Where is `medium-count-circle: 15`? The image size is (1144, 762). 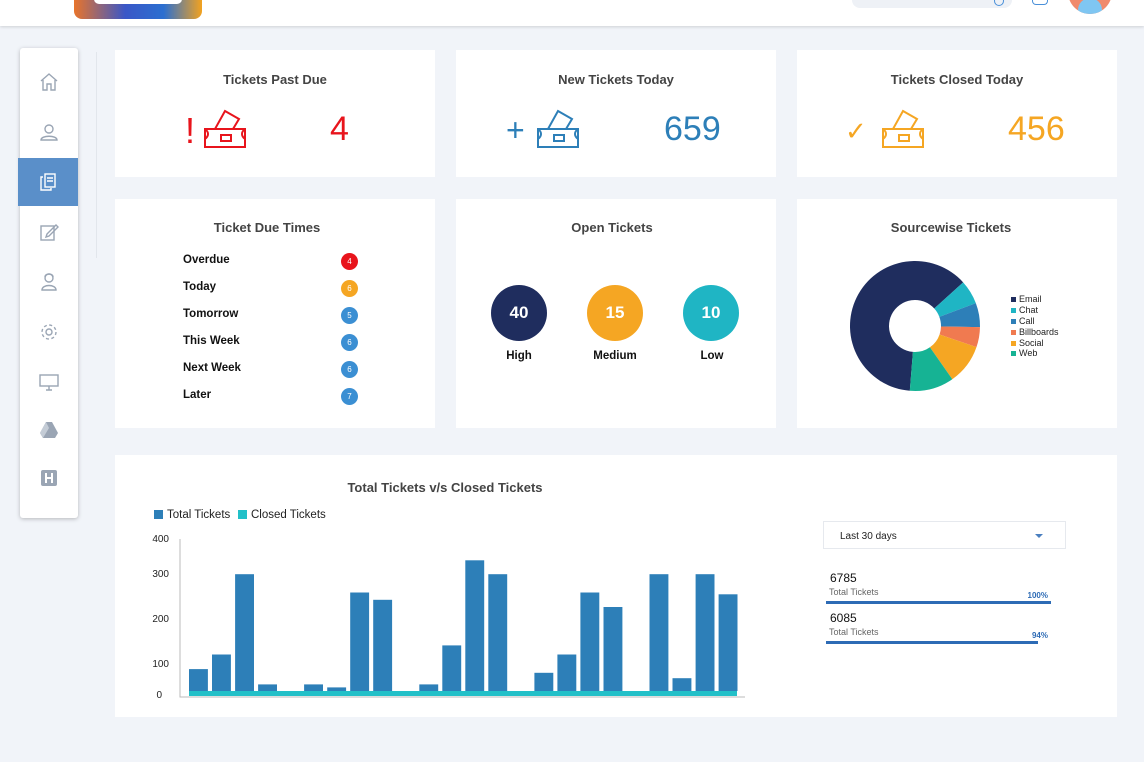
medium-count-circle: 15 is located at coordinates (615, 313).